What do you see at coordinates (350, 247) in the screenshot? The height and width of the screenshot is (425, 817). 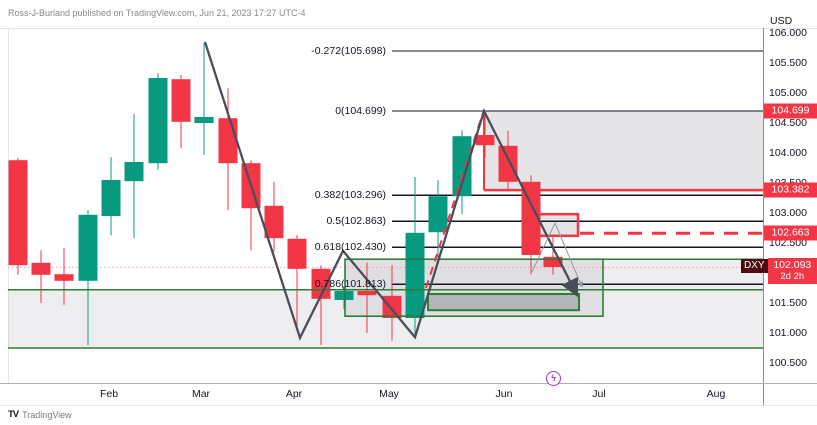 I see `fib-level-label: 0.618(102.430)` at bounding box center [350, 247].